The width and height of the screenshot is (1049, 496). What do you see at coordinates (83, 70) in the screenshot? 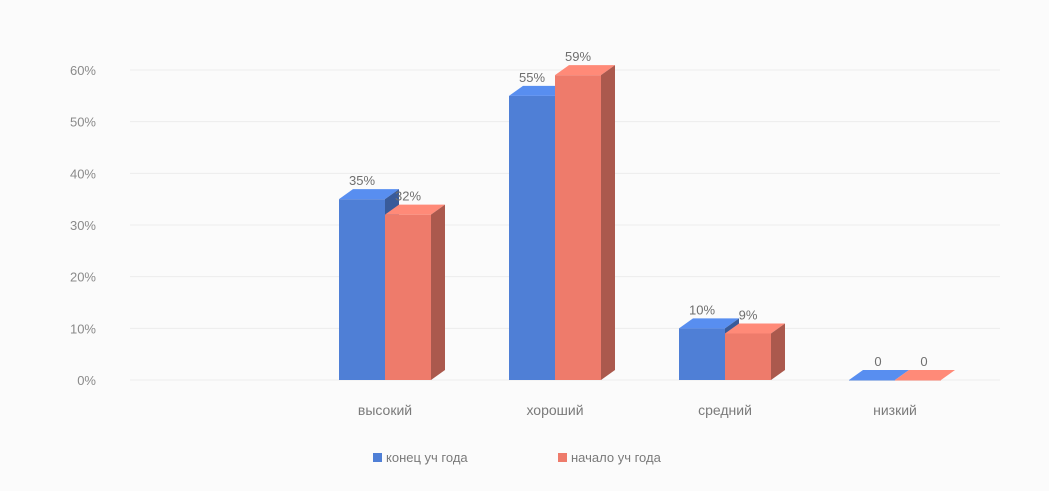
I see `y-tick-label: 60%` at bounding box center [83, 70].